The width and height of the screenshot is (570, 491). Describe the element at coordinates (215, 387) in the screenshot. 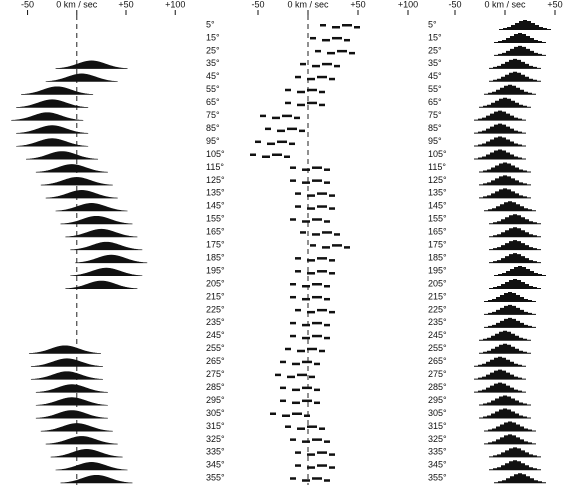

I see `angle-label: 285°` at that location.